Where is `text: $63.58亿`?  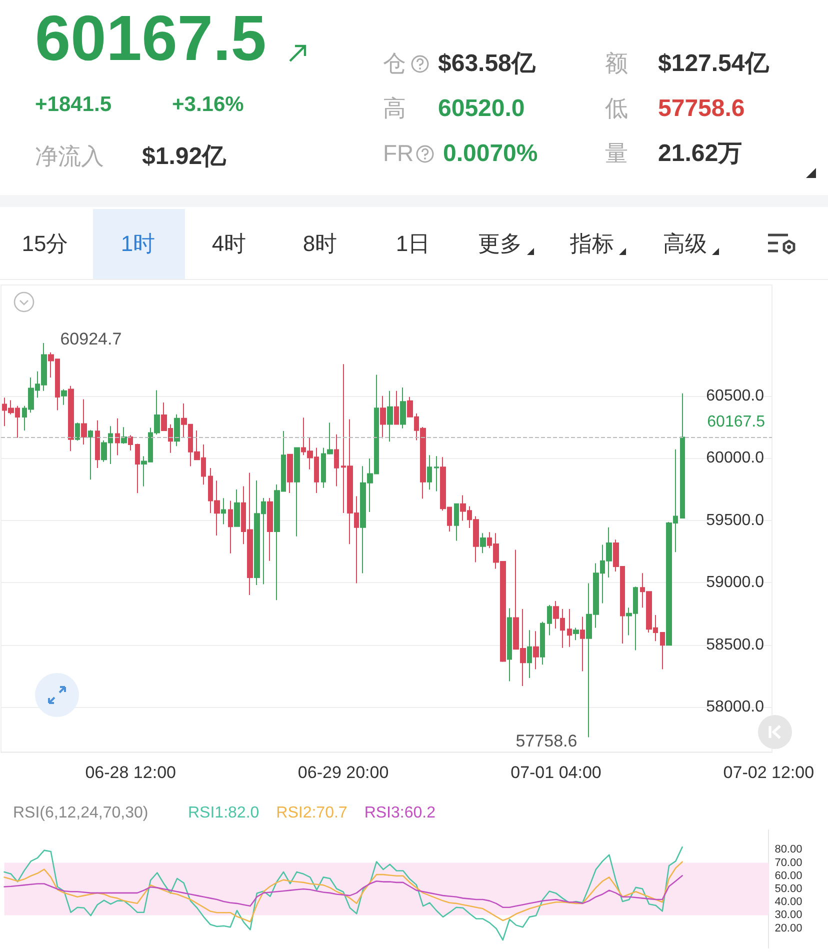 text: $63.58亿 is located at coordinates (487, 63).